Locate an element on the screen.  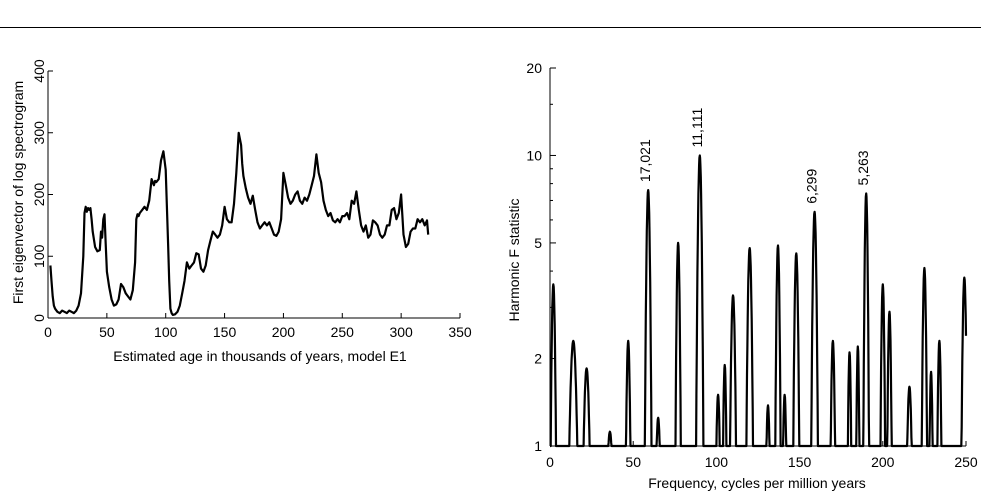
y-tick-label: 400 is located at coordinates (39, 71).